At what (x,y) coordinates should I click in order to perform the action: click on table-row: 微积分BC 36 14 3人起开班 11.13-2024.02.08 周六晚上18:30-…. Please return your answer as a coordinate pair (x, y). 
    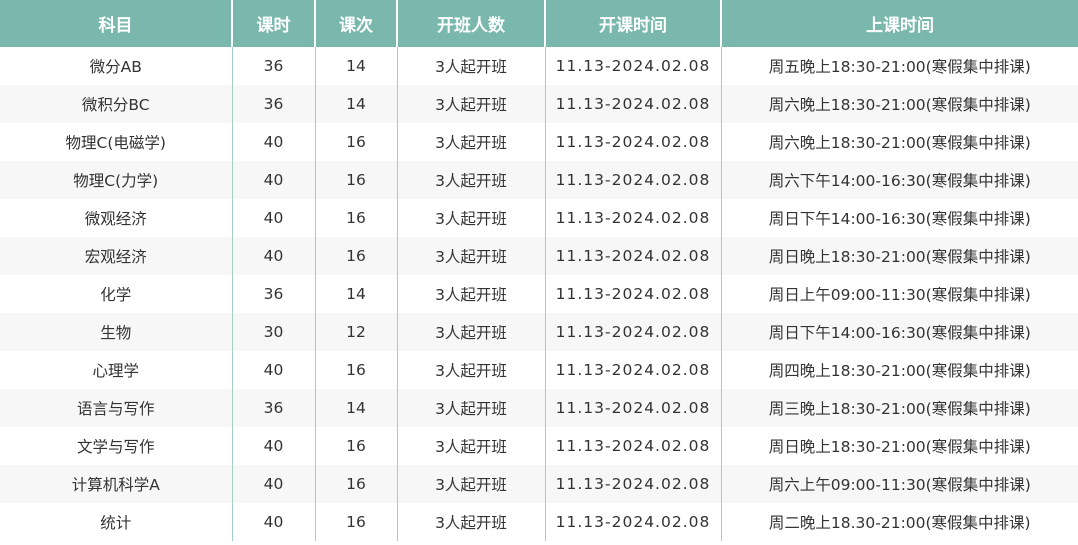
    Looking at the image, I should click on (539, 104).